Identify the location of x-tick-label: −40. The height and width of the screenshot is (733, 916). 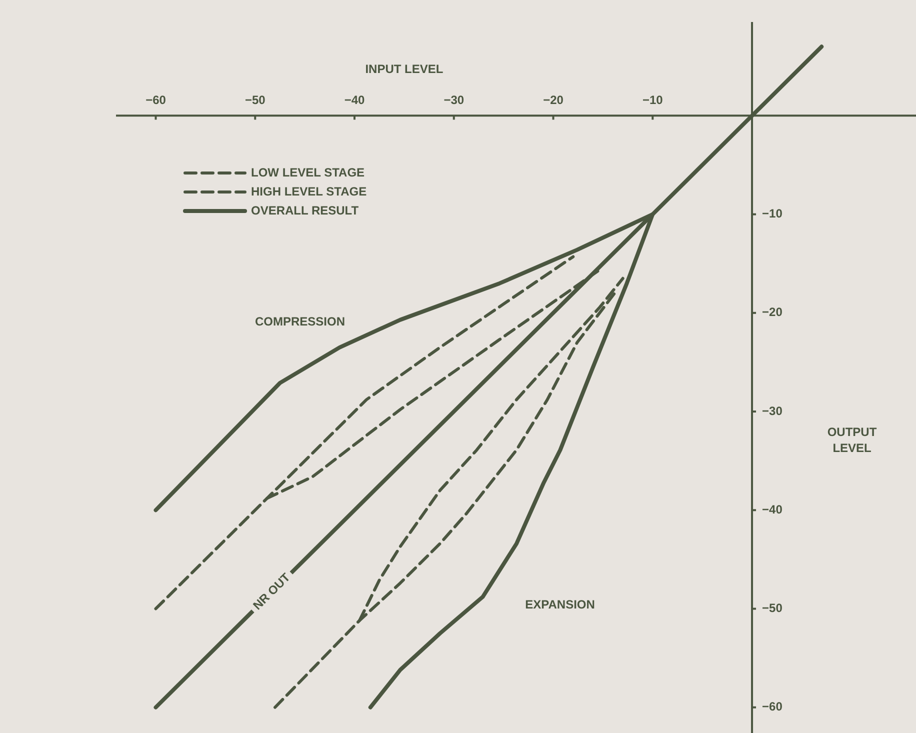
(355, 99).